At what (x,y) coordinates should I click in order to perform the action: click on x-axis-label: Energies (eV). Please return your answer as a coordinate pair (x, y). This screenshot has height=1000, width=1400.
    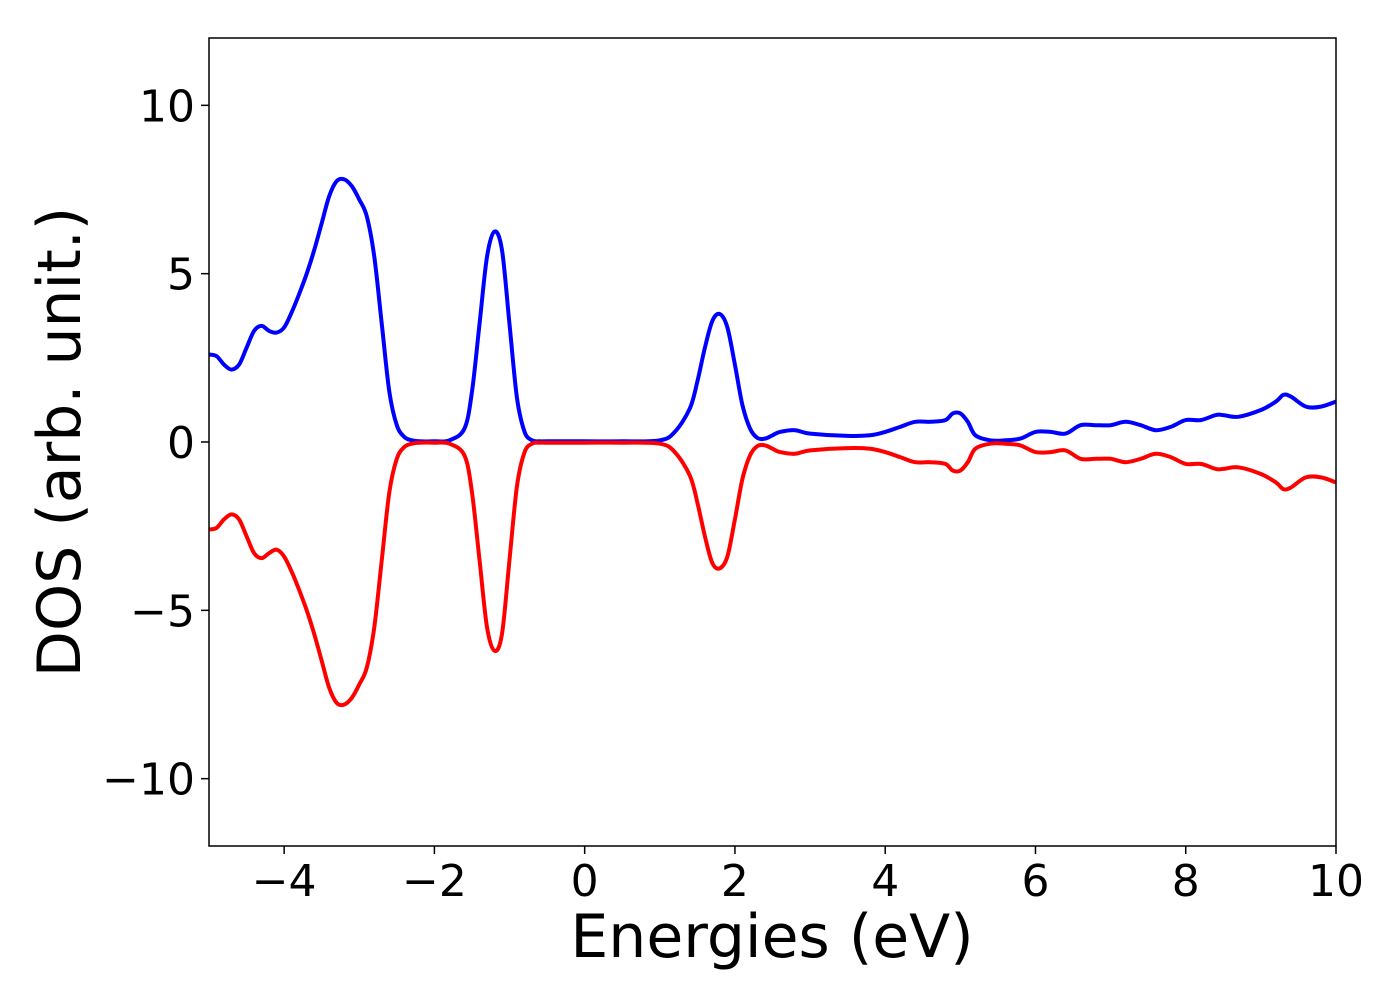
    Looking at the image, I should click on (771, 937).